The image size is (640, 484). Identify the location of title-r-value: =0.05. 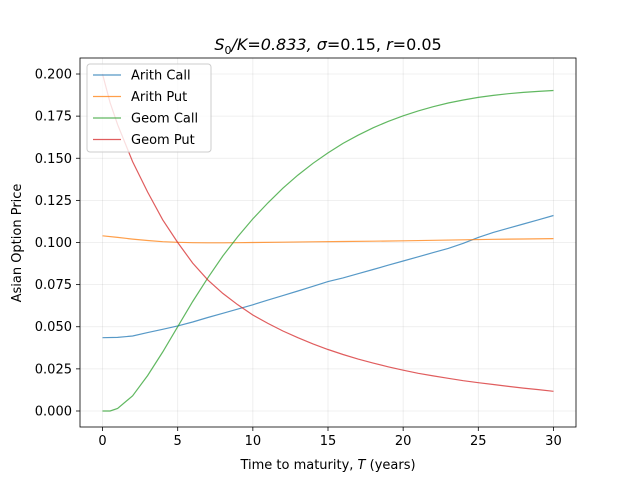
(417, 44).